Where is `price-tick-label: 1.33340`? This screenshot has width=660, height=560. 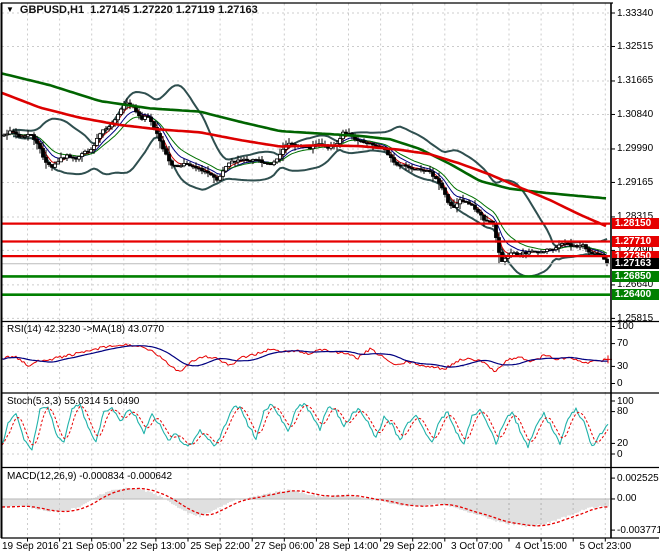
price-tick-label: 1.33340 is located at coordinates (635, 13).